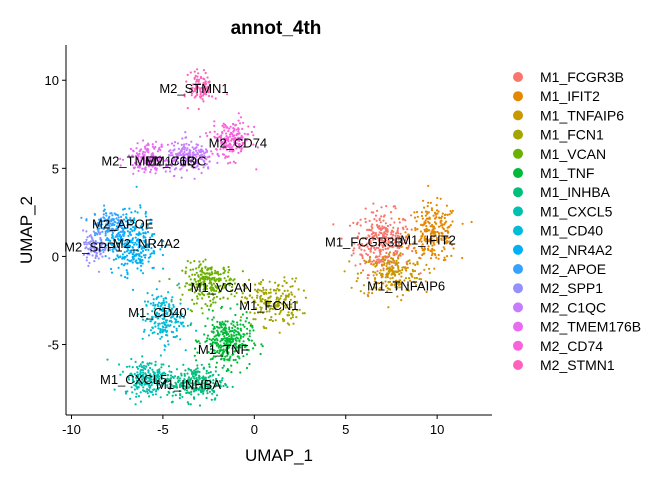  Describe the element at coordinates (364, 241) in the screenshot. I see `cluster-label-m1-fcgr3b: M1_FCGR3B` at that location.